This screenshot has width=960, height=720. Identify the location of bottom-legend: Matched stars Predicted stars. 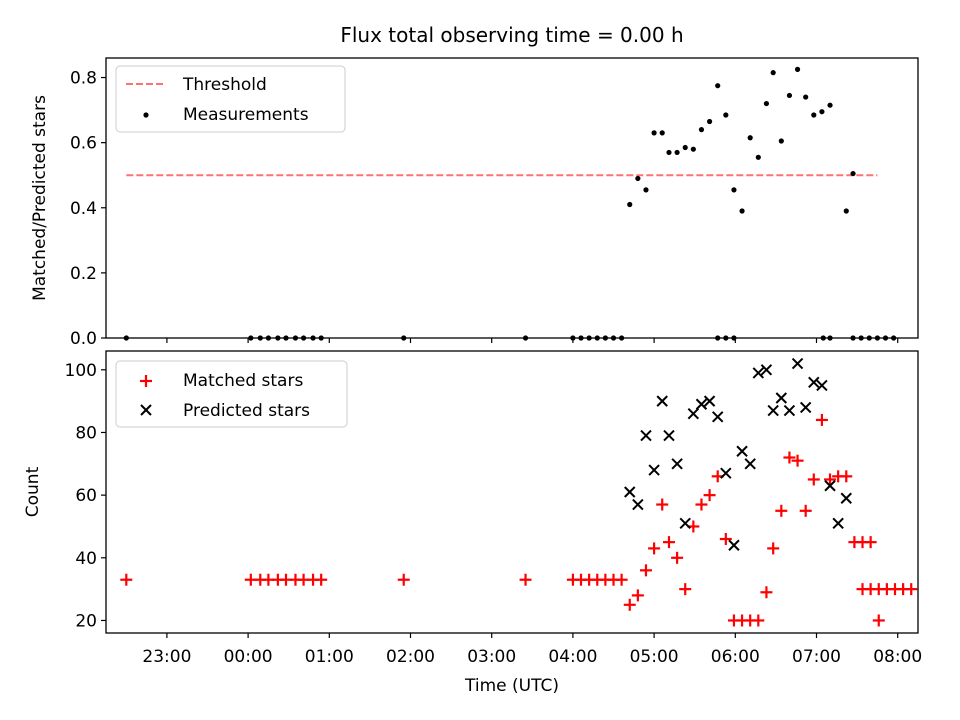
(231, 394).